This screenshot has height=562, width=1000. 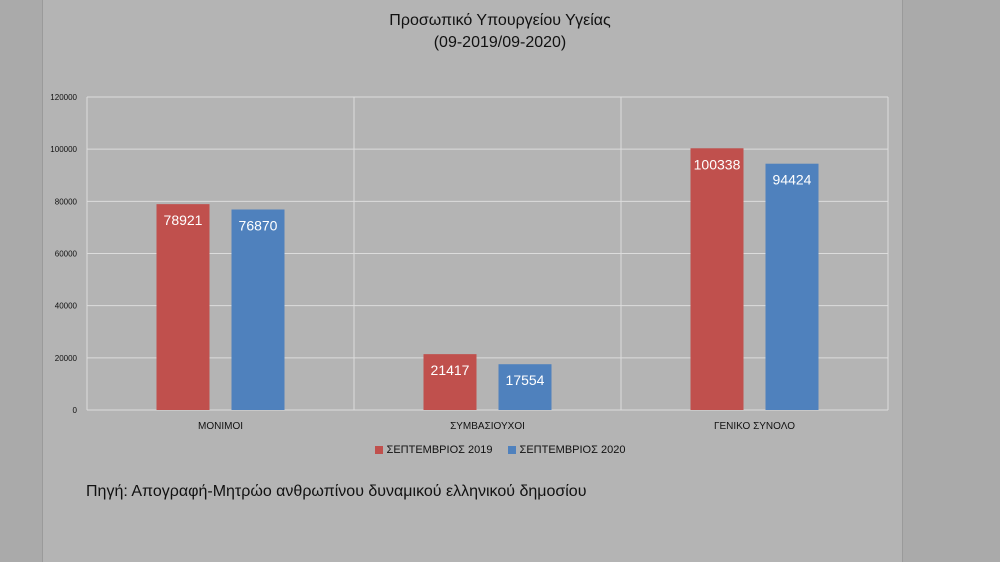 What do you see at coordinates (500, 20) in the screenshot?
I see `chart-title: Προσωπικό Υπουργείου Υγείας` at bounding box center [500, 20].